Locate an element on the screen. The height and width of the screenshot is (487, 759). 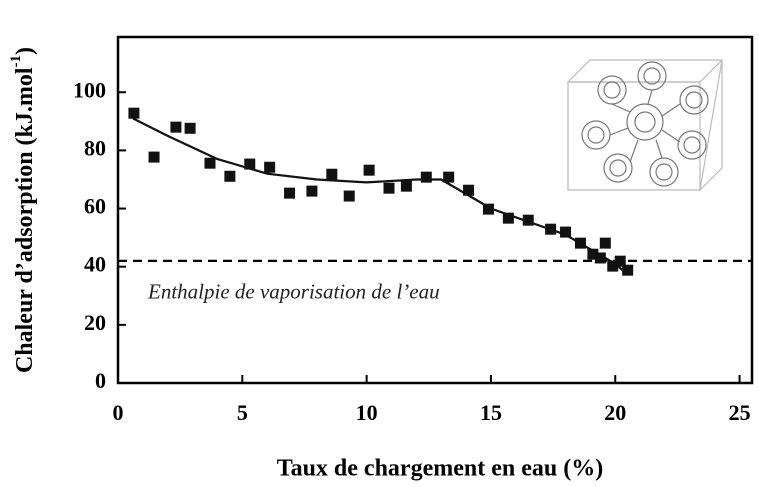
x-tick-label: 0 is located at coordinates (118, 412).